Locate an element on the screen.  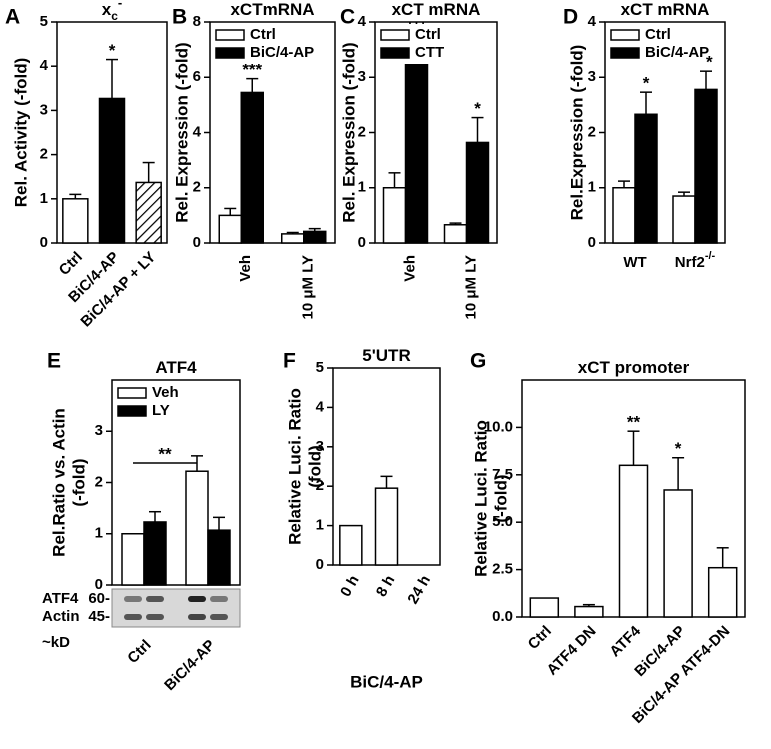
y-axis-label: Rel. Activity (-fold) is located at coordinates (20, 133).